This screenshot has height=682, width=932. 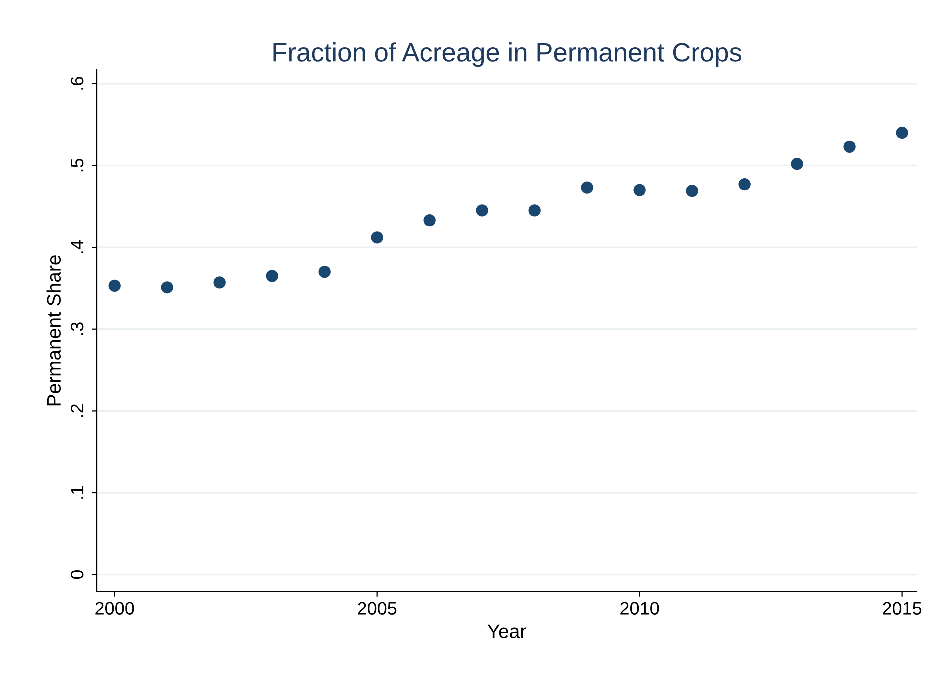 I want to click on x-tick-label: 2010, so click(x=640, y=608).